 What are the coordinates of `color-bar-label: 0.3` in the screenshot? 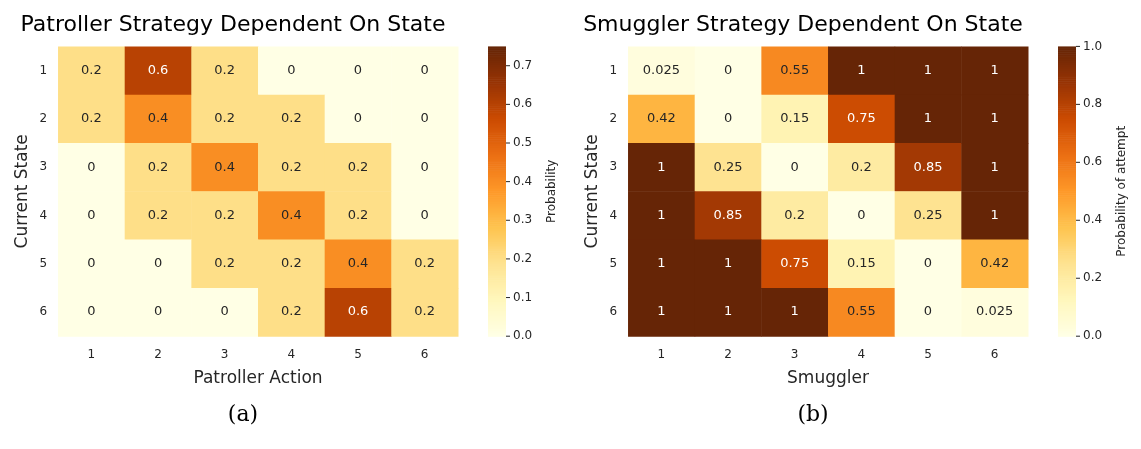 It's located at (523, 219).